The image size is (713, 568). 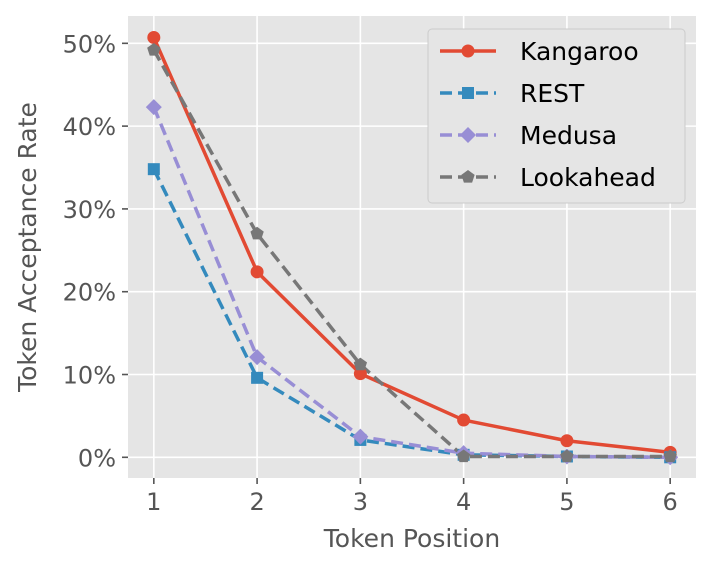 I want to click on x-tick-label: 1, so click(x=153, y=502).